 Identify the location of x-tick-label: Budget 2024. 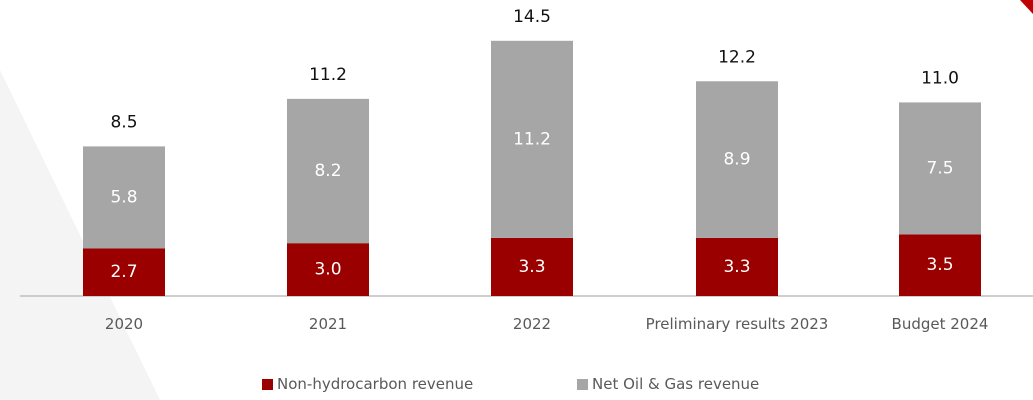
(940, 324).